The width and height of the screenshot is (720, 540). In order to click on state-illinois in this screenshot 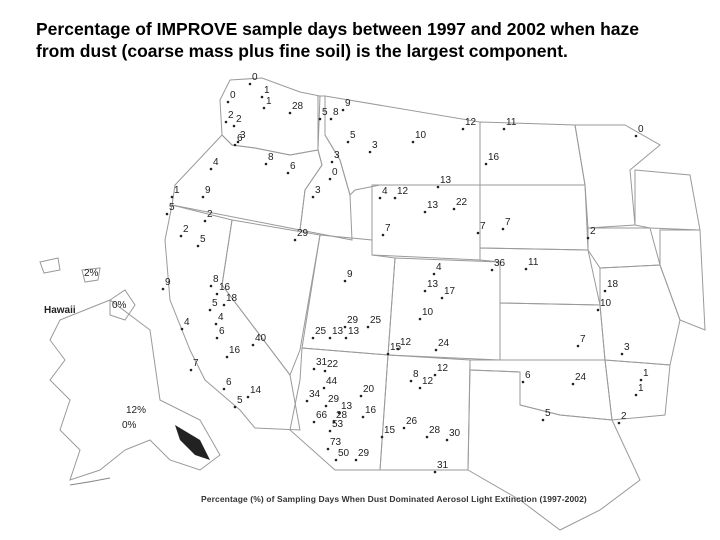, I will do `click(682, 280)`.